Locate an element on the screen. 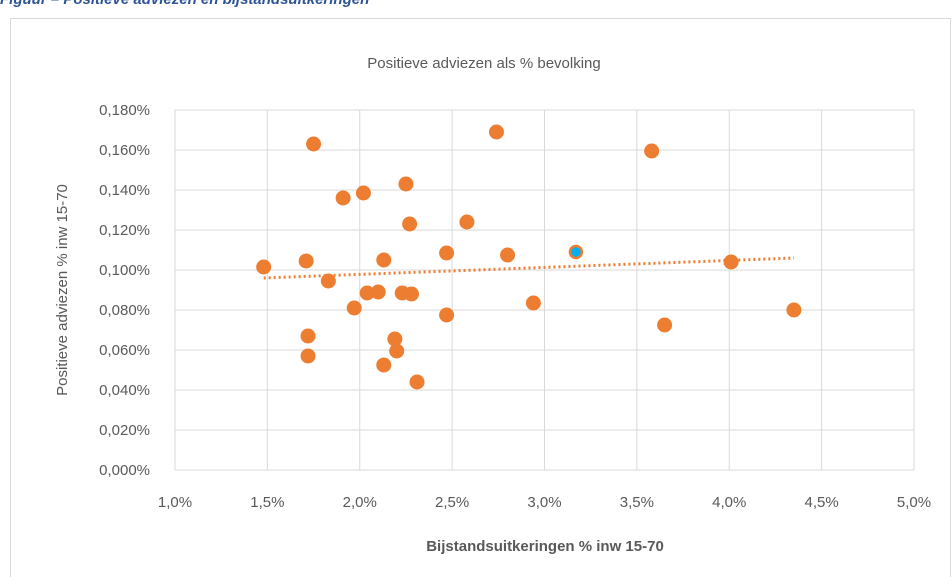  y-axis-label: Positieve adviezen % inw 15-70 is located at coordinates (62, 290).